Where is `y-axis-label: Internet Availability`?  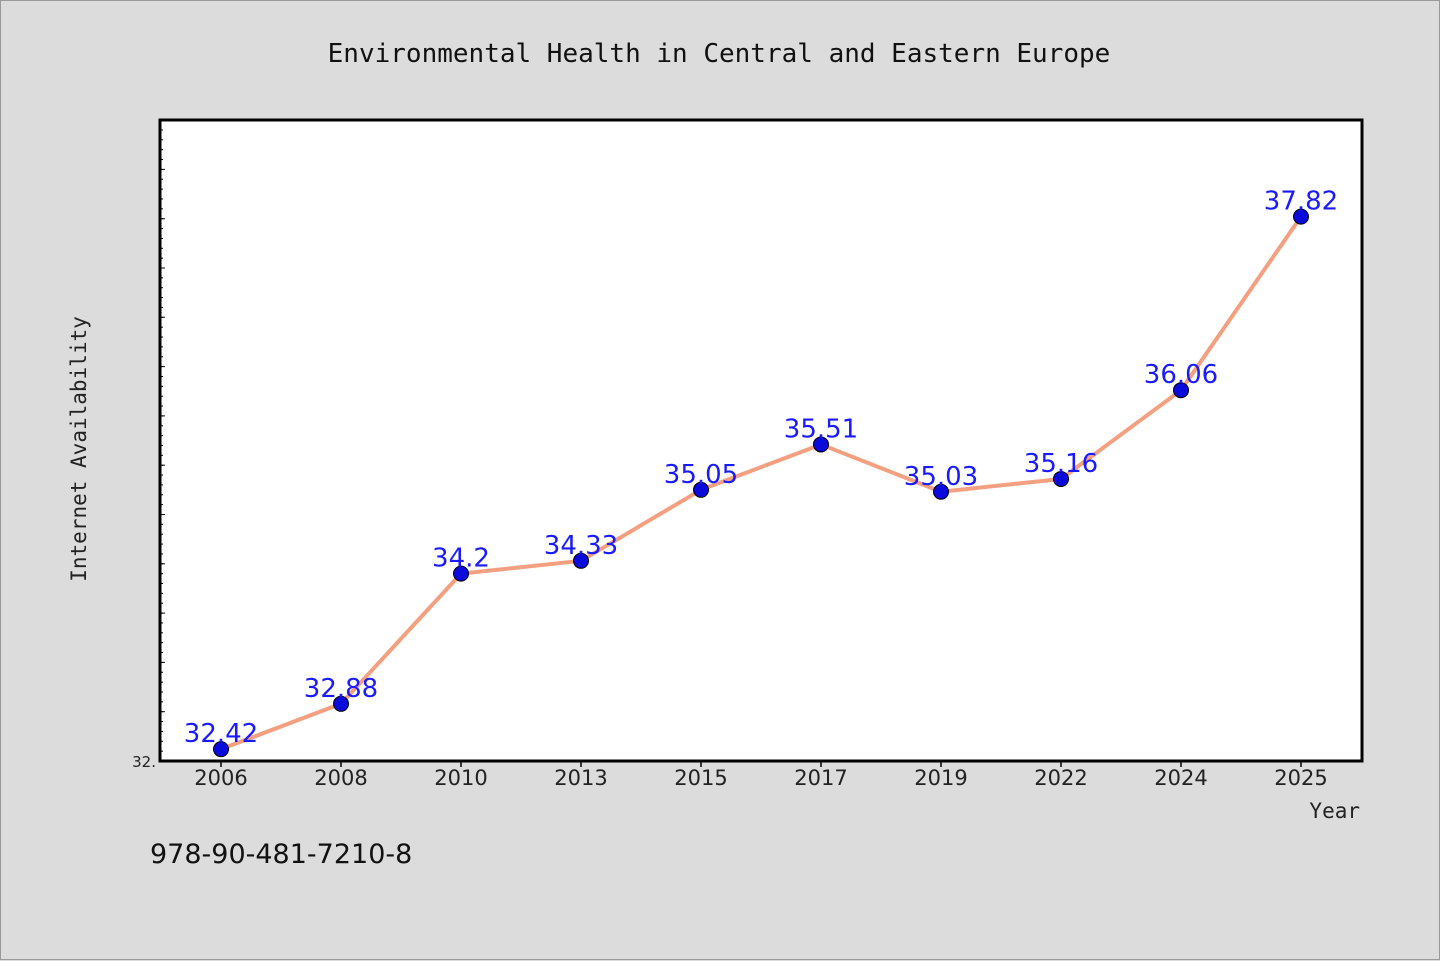 y-axis-label: Internet Availability is located at coordinates (79, 449).